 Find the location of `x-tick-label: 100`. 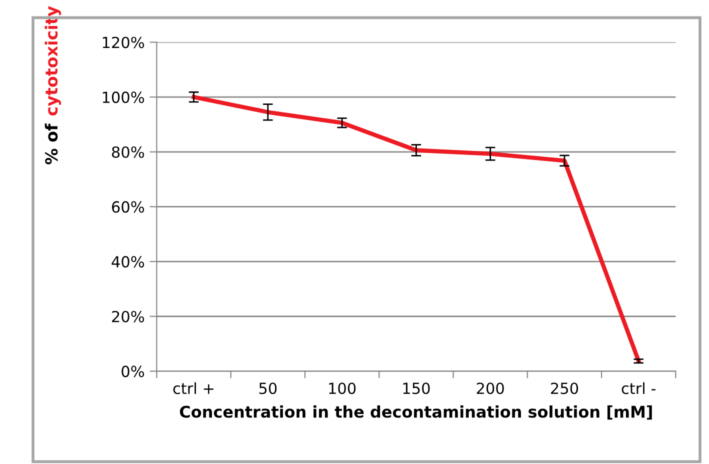

x-tick-label: 100 is located at coordinates (342, 388).